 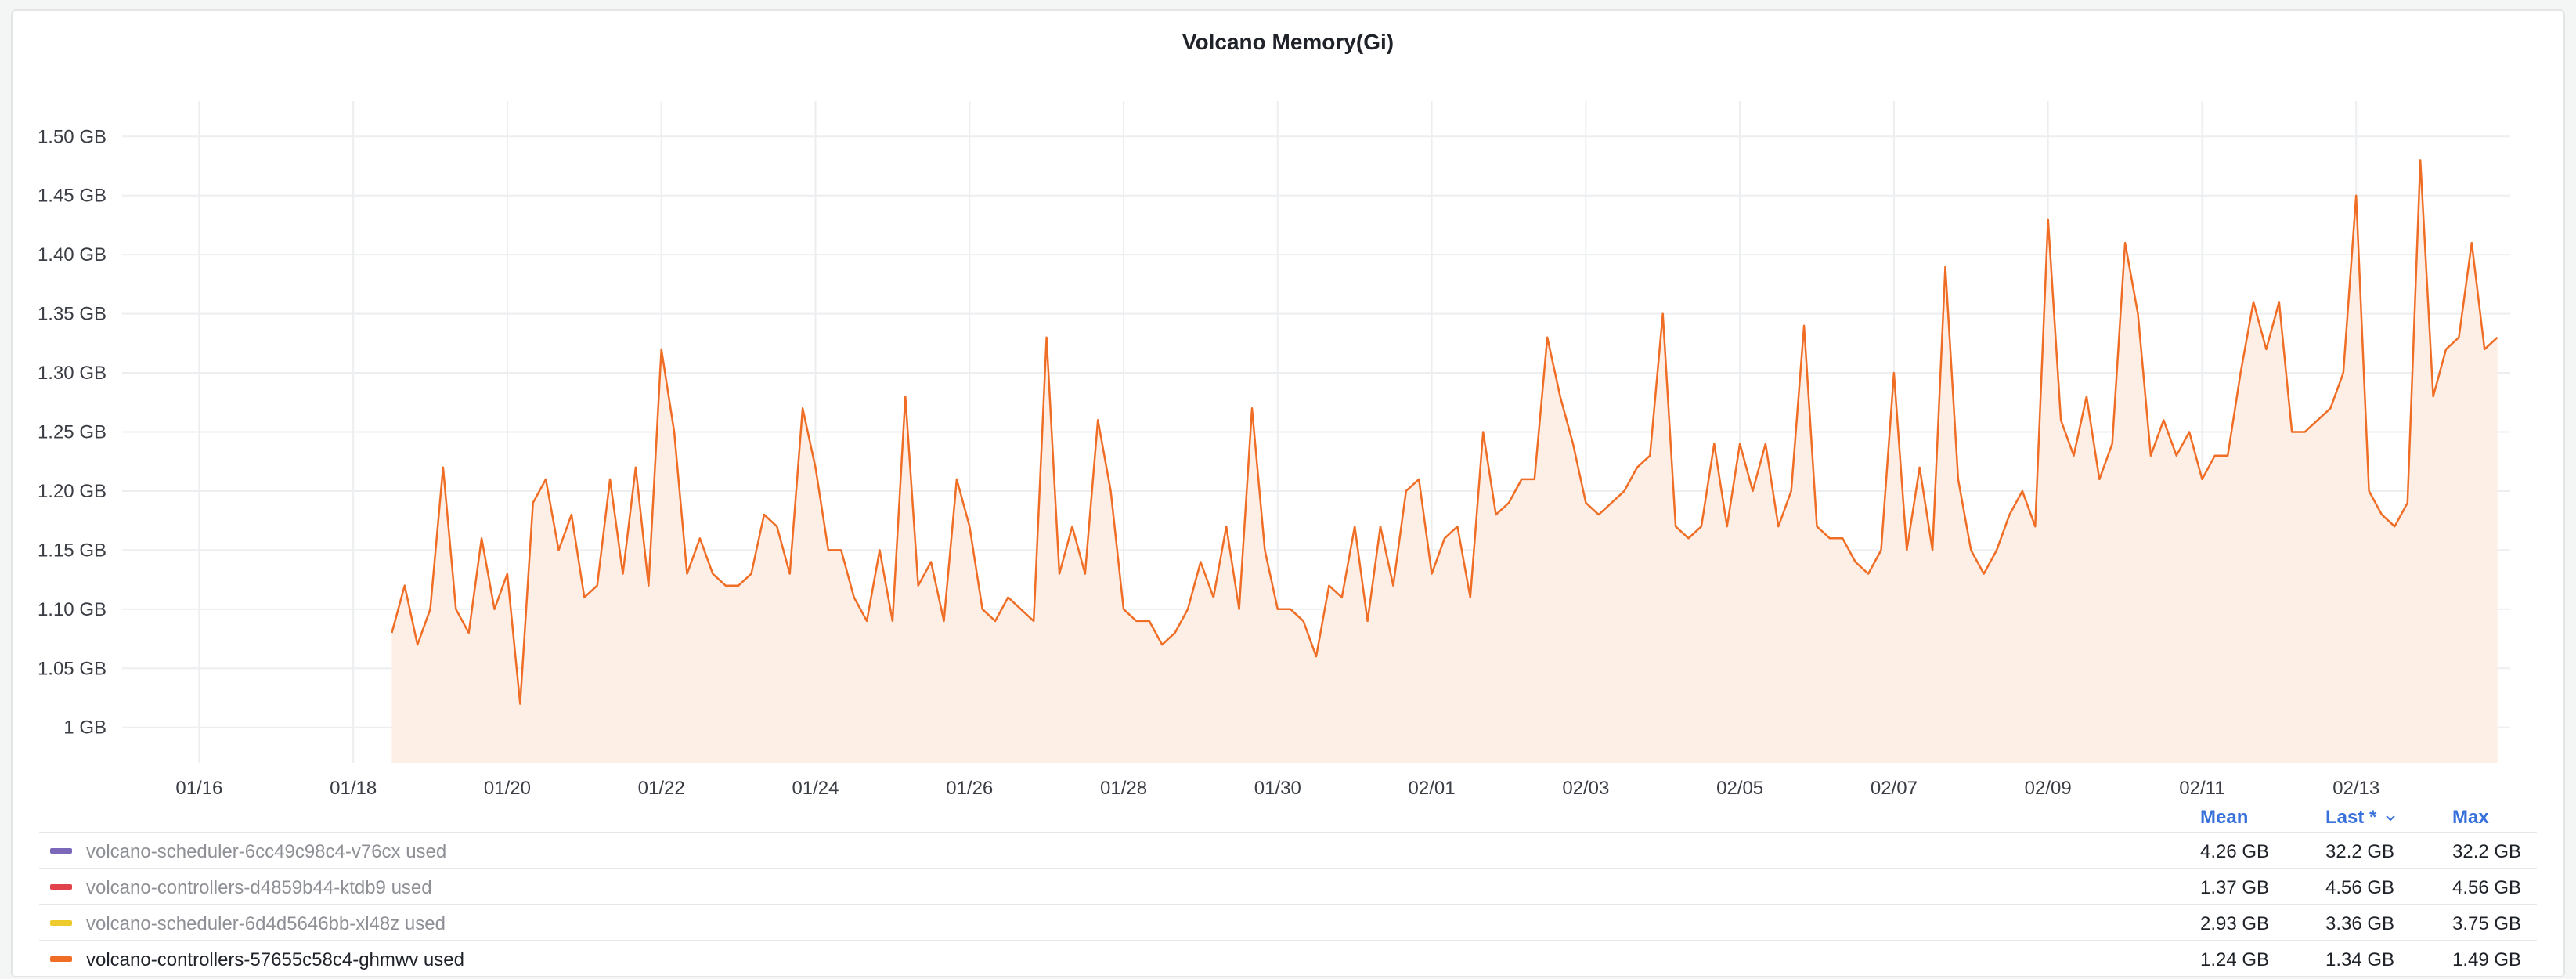 I want to click on x-tick-label: 01/22, so click(x=661, y=786).